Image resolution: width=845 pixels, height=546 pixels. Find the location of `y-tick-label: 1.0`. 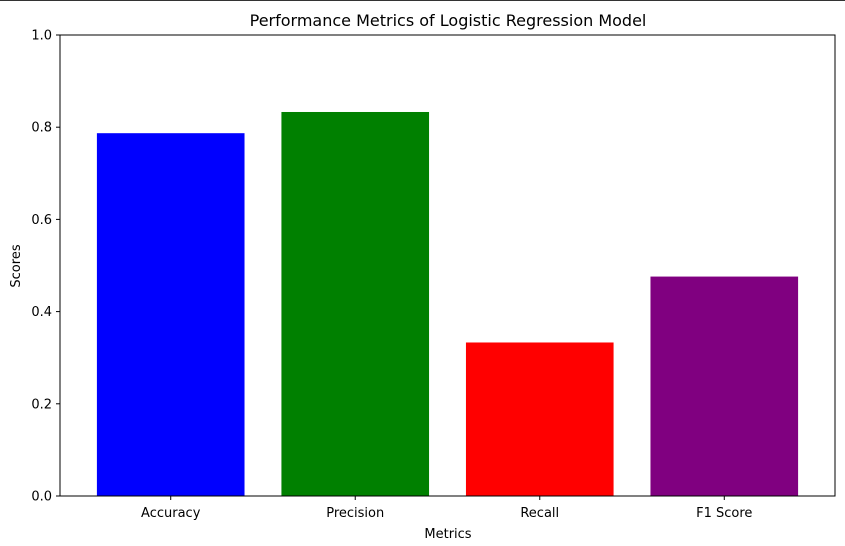

y-tick-label: 1.0 is located at coordinates (41, 36).